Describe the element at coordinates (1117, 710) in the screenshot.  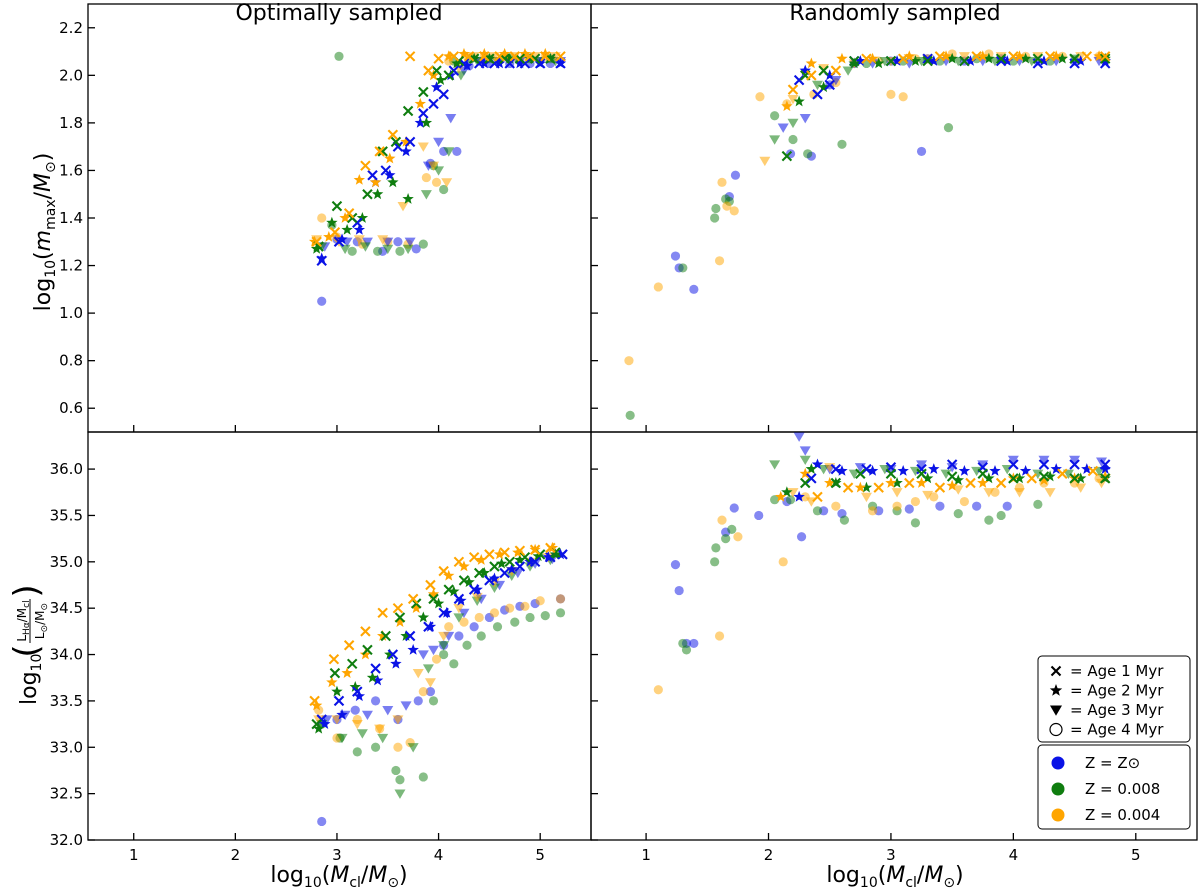
I see `legend-marker-label: = Age 3 Myr` at that location.